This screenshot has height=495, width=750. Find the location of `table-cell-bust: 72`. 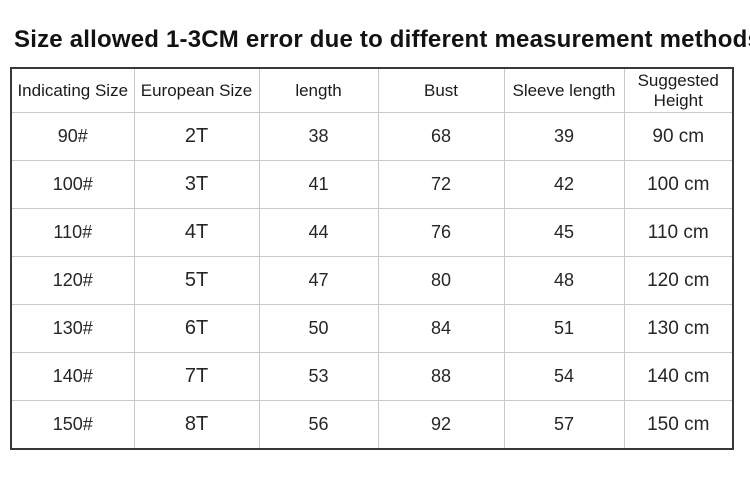

table-cell-bust: 72 is located at coordinates (441, 184).